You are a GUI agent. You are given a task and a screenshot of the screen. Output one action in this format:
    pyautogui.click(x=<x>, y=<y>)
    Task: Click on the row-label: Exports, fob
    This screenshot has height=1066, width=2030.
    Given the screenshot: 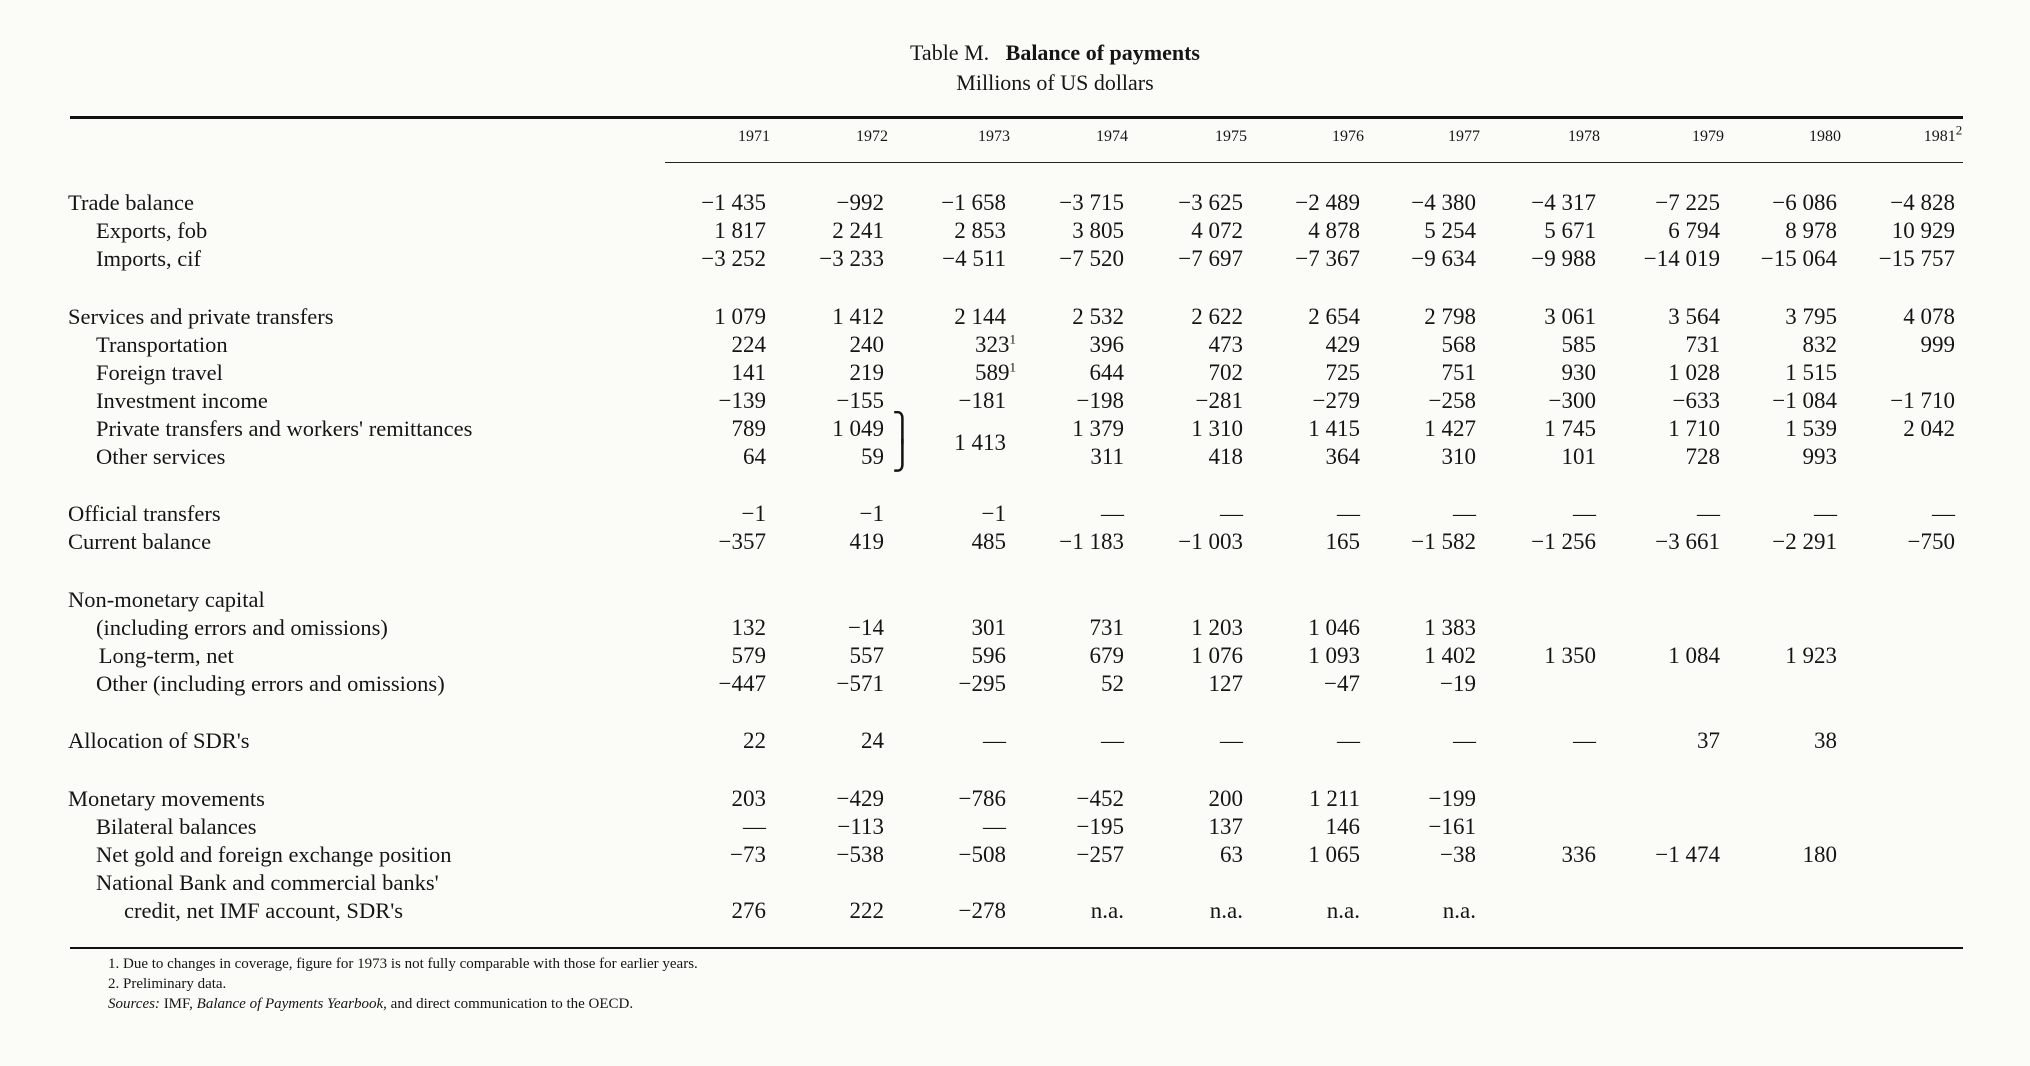 What is the action you would take?
    pyautogui.click(x=152, y=230)
    